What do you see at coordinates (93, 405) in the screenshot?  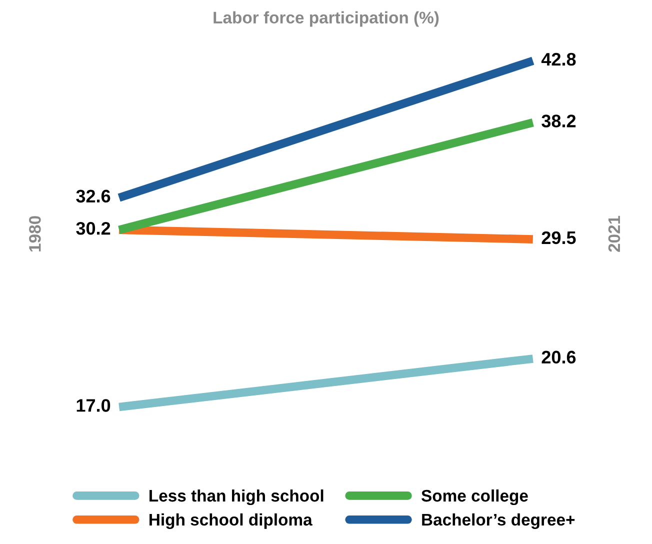 I see `data-label: 17.0` at bounding box center [93, 405].